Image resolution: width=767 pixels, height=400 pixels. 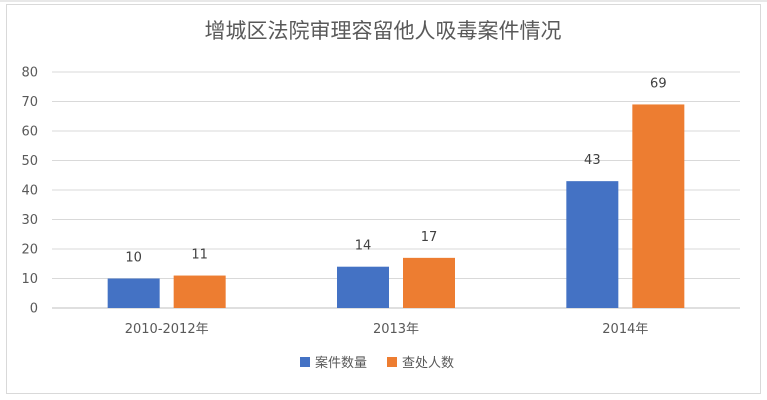 I want to click on y-tick-label: 30, so click(x=29, y=220).